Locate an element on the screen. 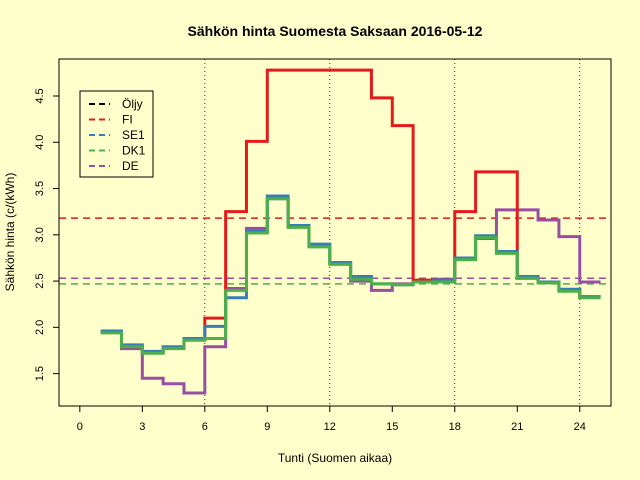  x-tick-label-18: 18 is located at coordinates (455, 427).